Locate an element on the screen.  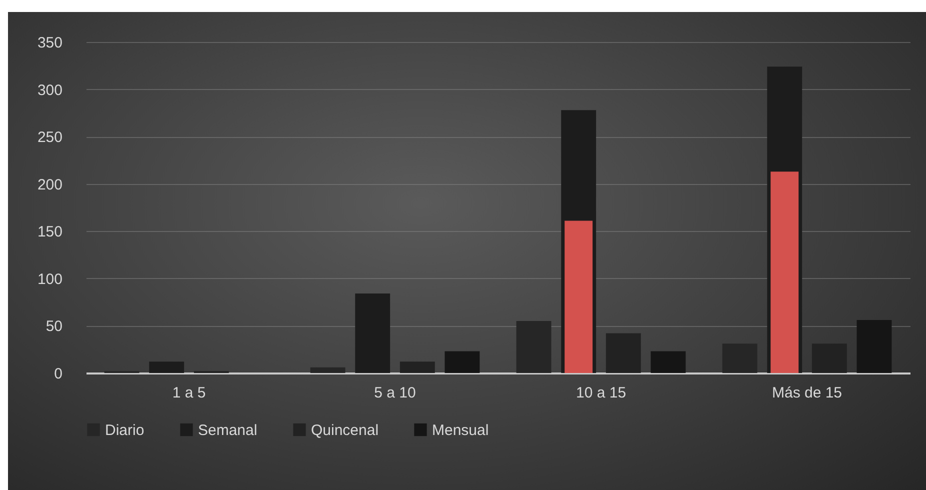
x-tick-label: 10 a 15 is located at coordinates (601, 393).